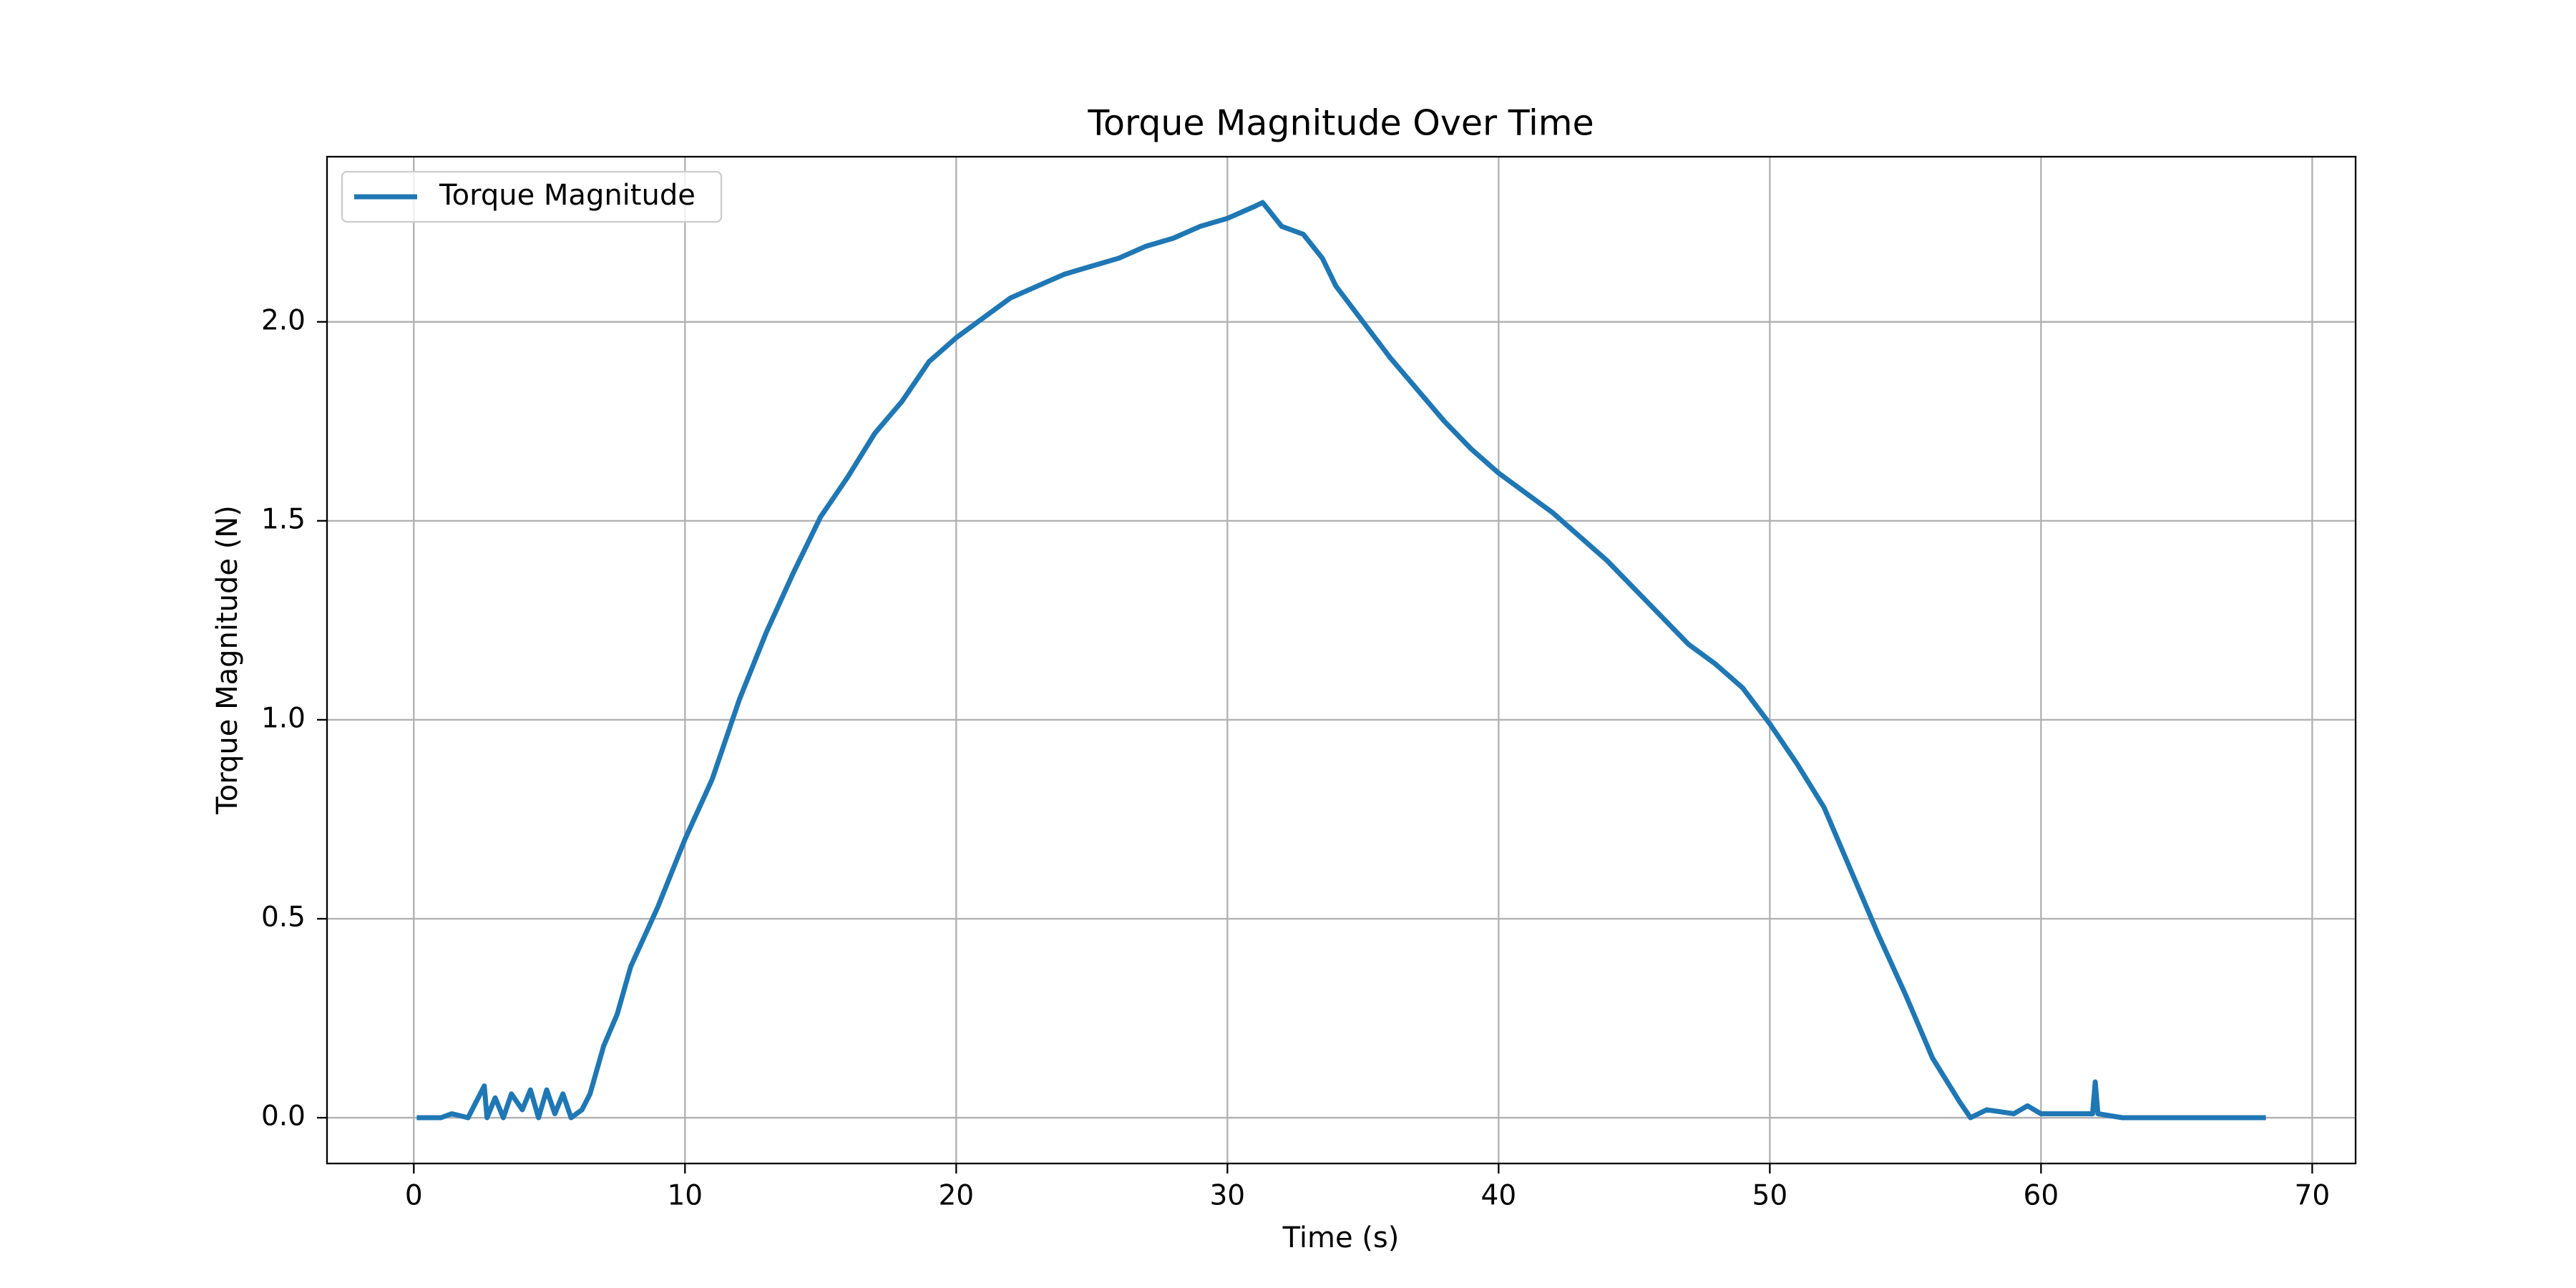 Image resolution: width=2576 pixels, height=1288 pixels. What do you see at coordinates (283, 917) in the screenshot?
I see `y-tick-label: 0.5` at bounding box center [283, 917].